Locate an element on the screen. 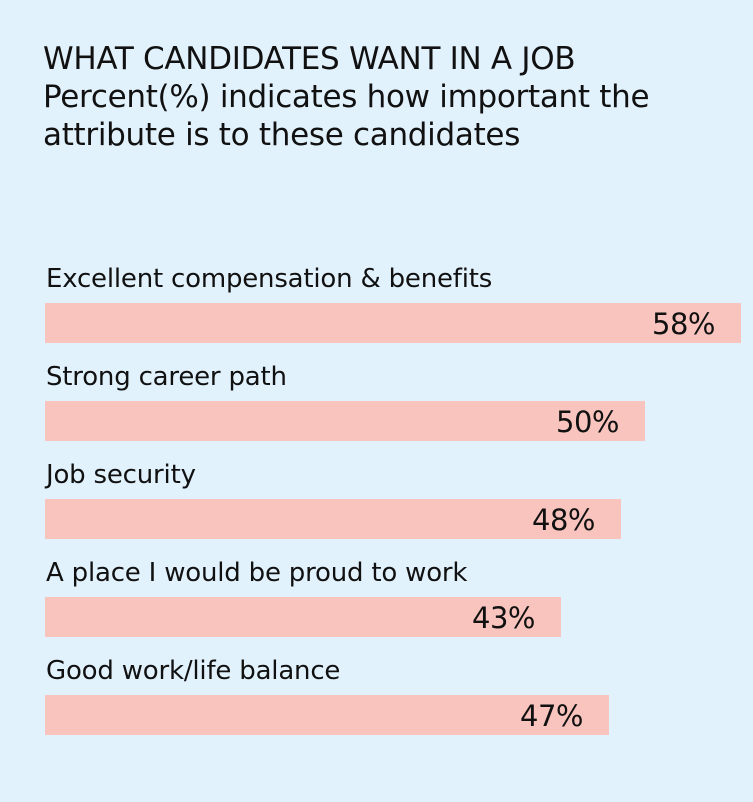  value-label: 50% is located at coordinates (587, 422).